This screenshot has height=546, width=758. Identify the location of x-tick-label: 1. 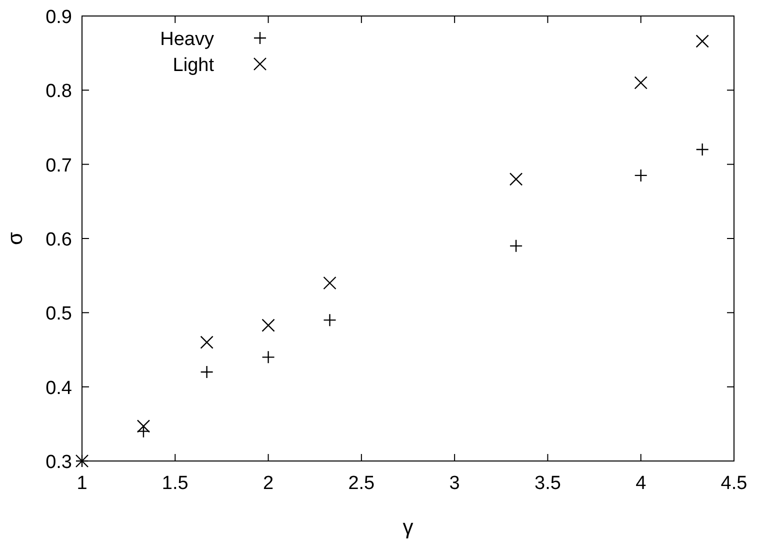
(82, 483).